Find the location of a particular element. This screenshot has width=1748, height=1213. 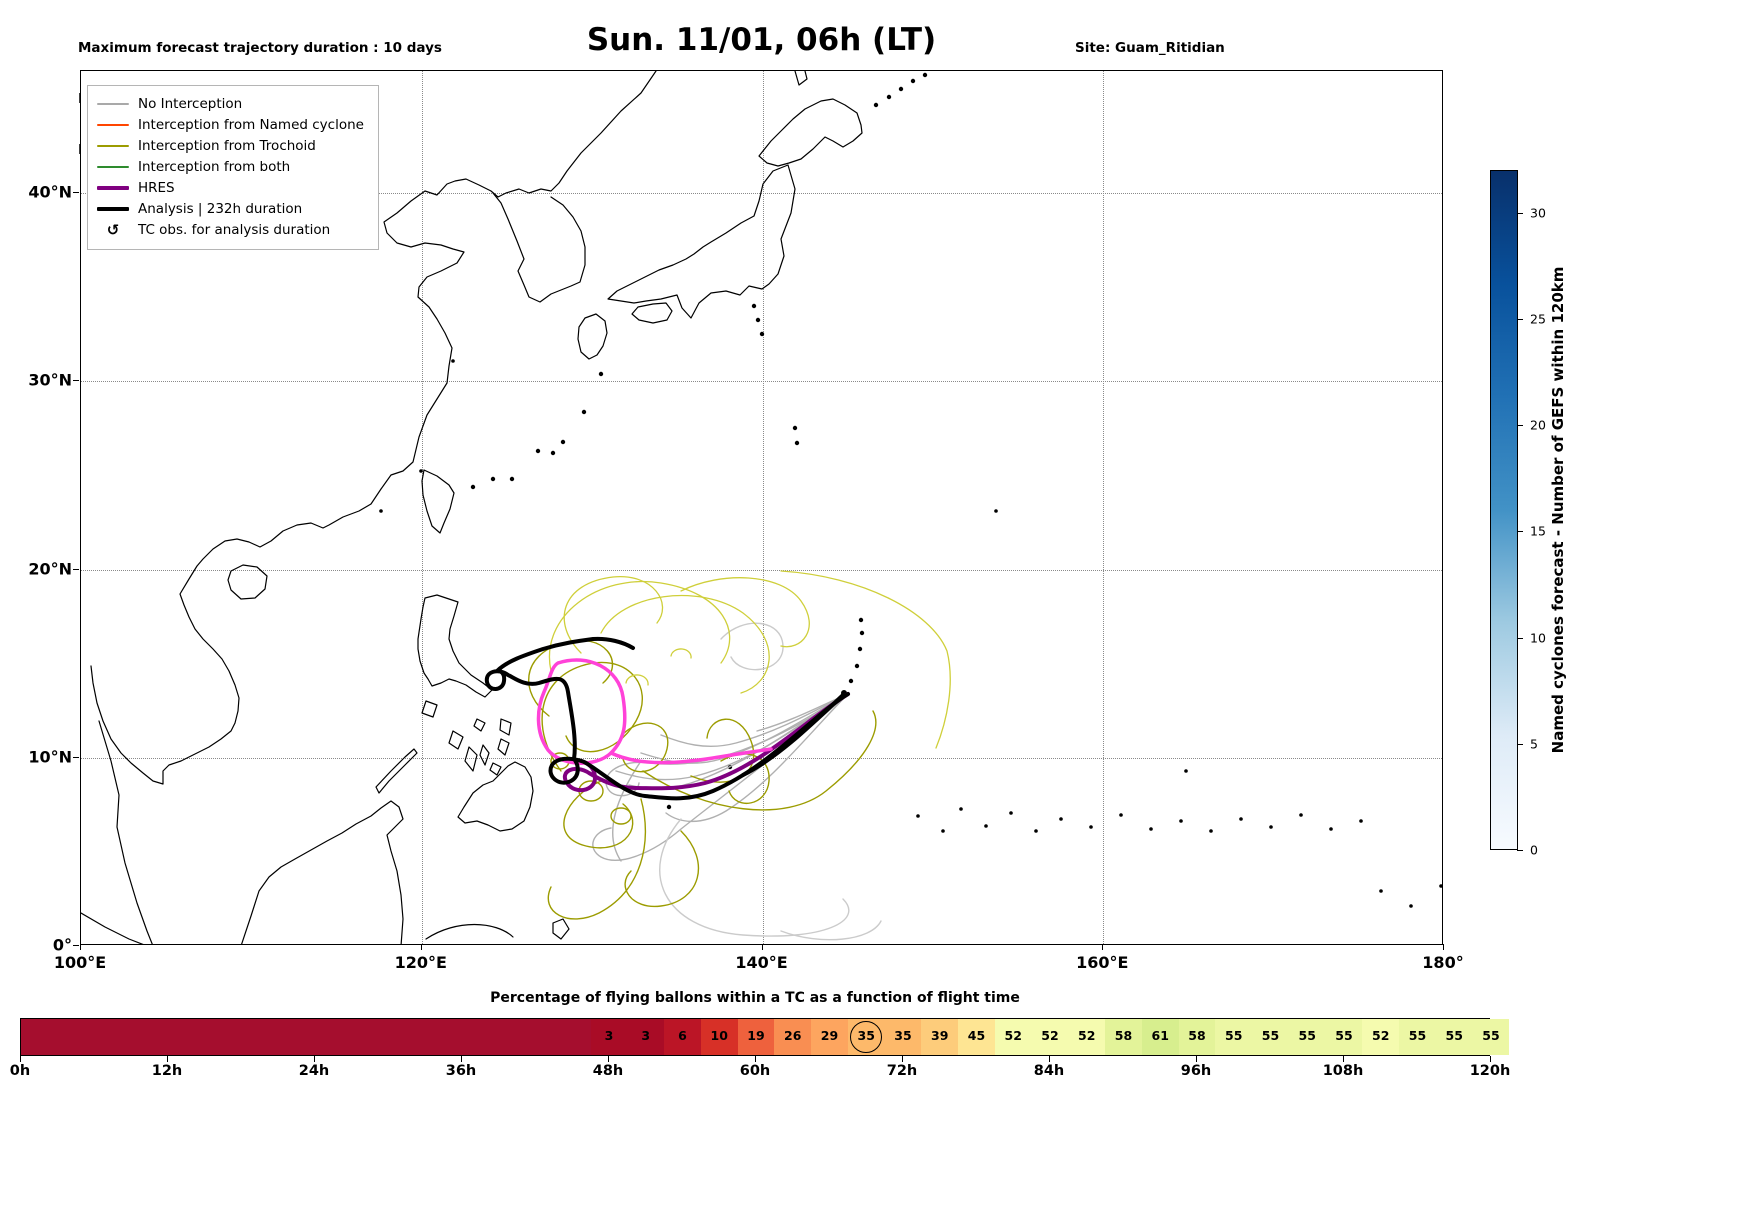

strip-axis-tick-label: 72h is located at coordinates (902, 1071).